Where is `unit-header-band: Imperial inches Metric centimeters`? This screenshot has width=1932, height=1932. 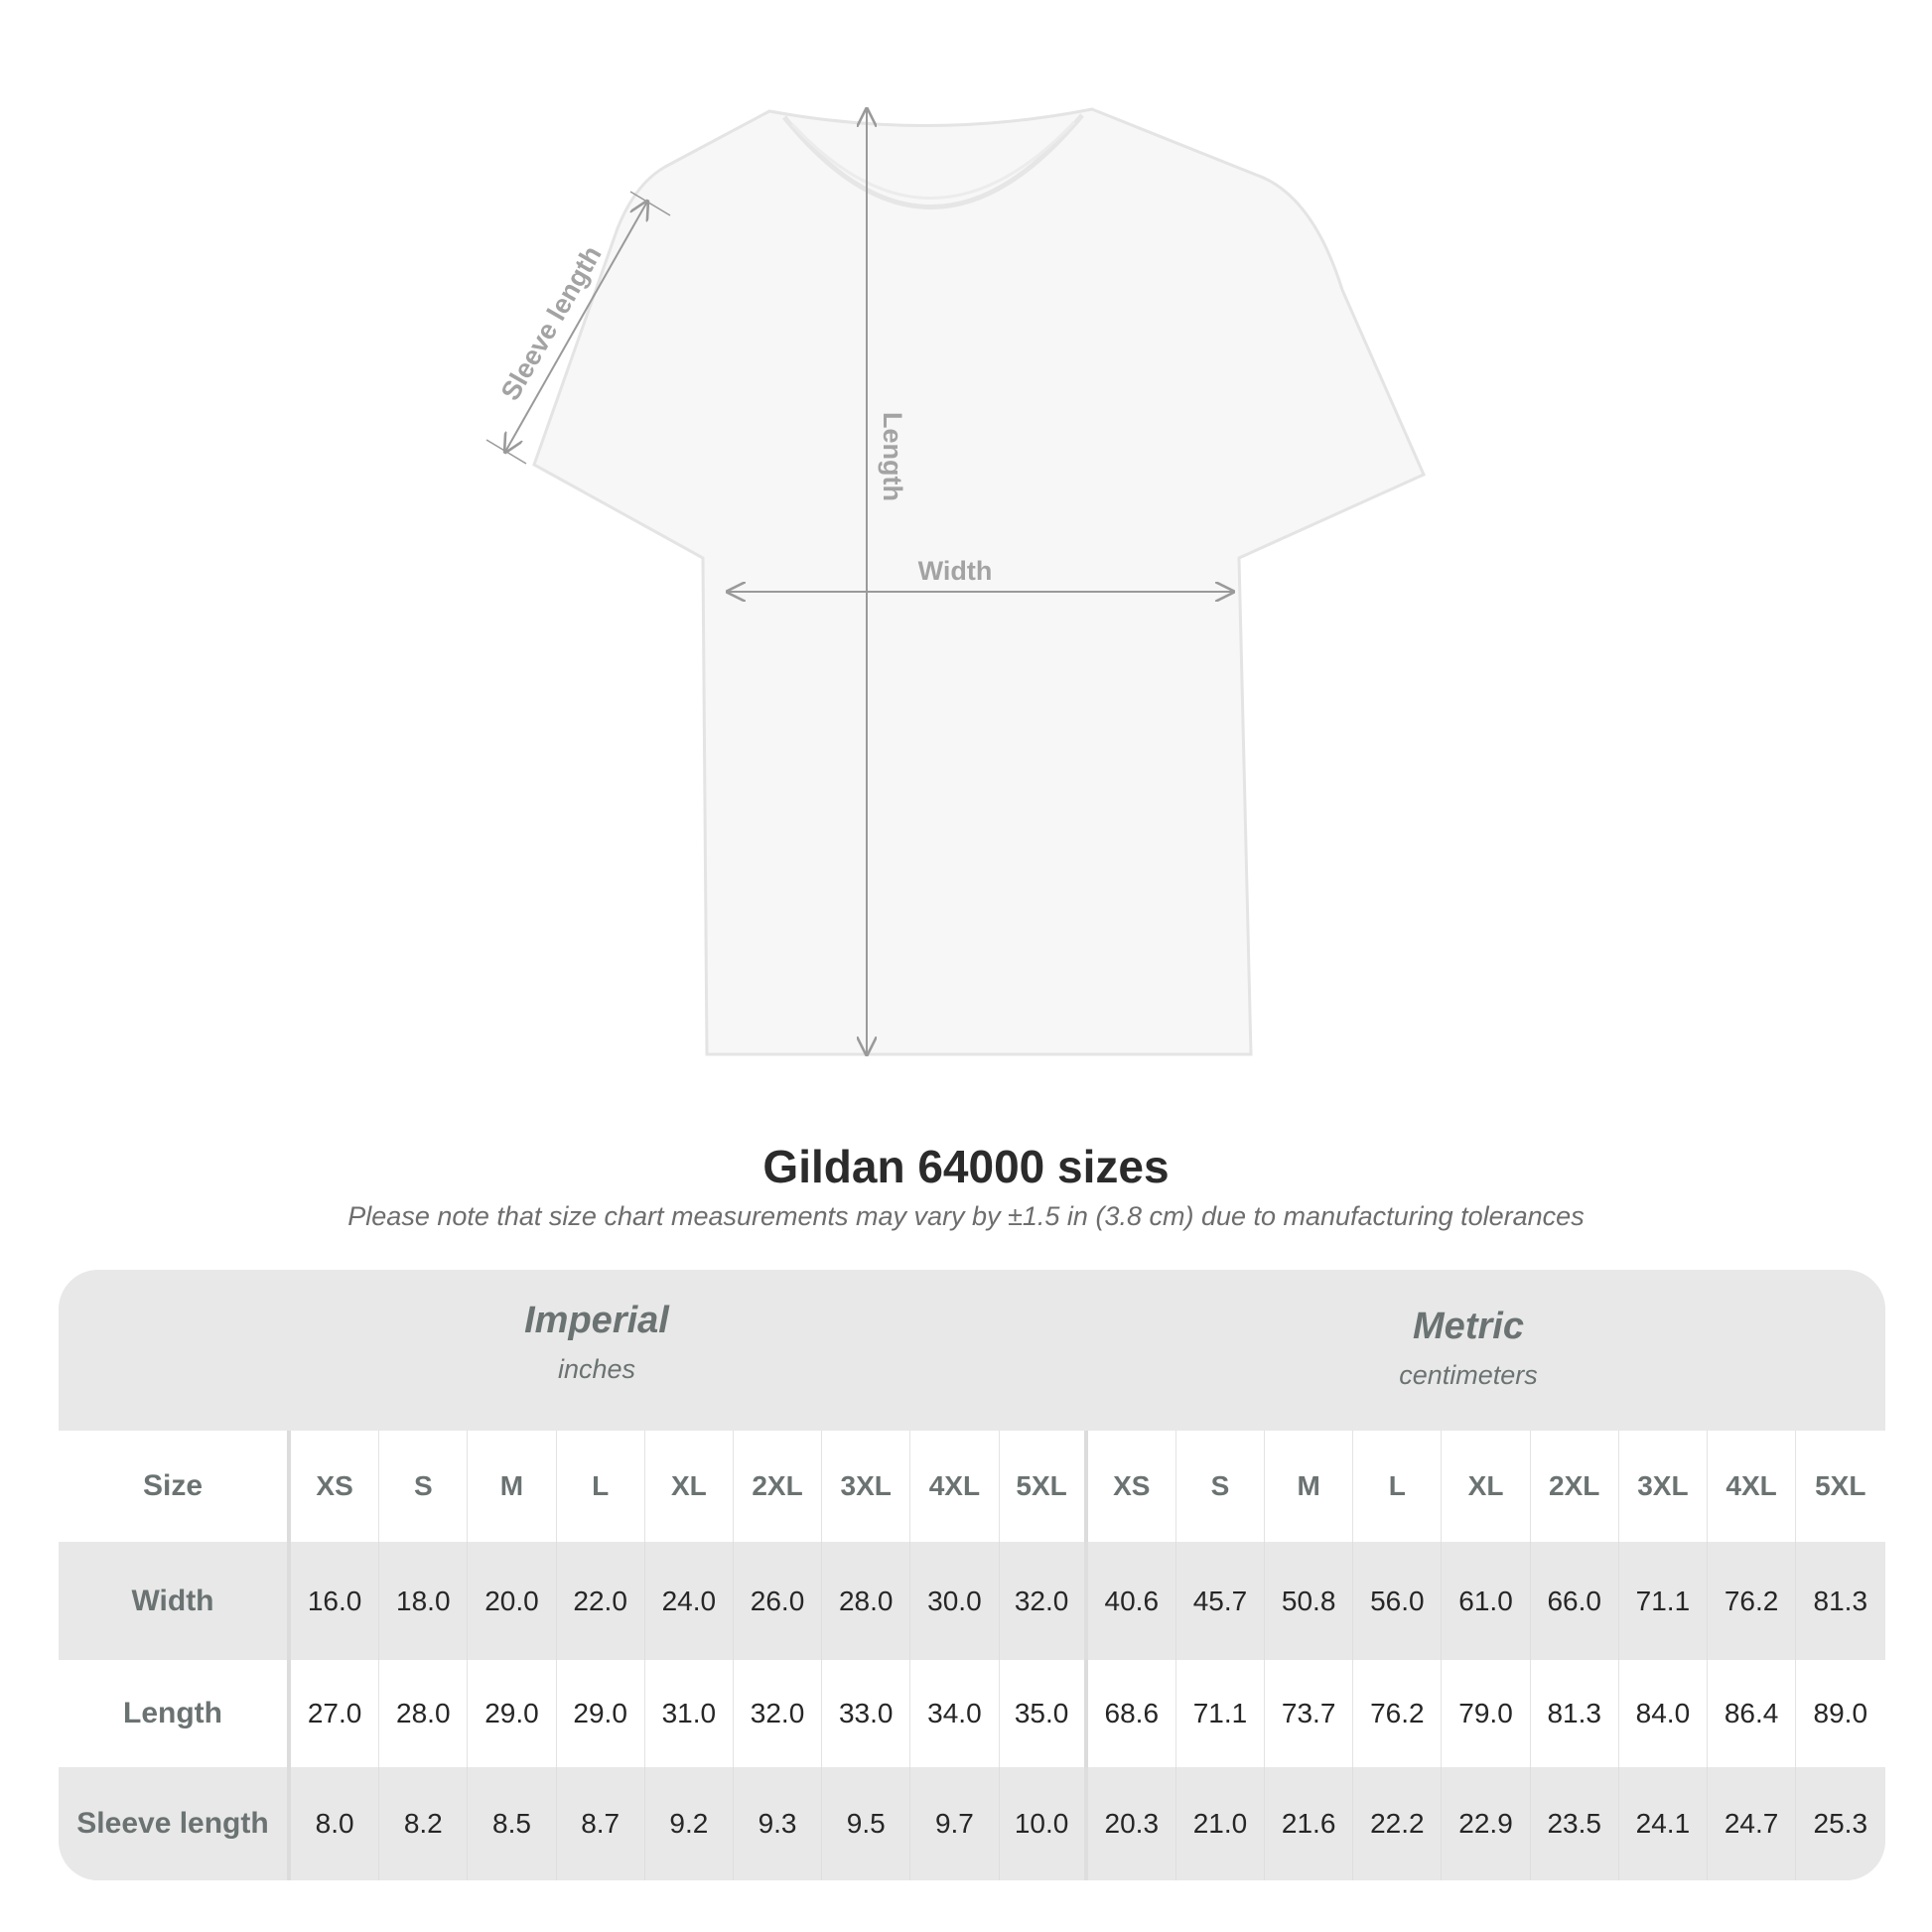 unit-header-band: Imperial inches Metric centimeters is located at coordinates (972, 1350).